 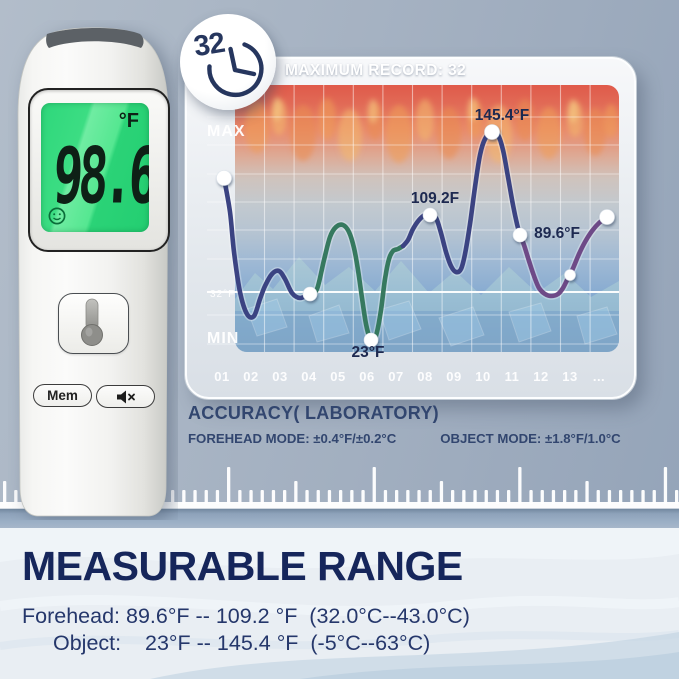 I want to click on max-record-badge: 32, so click(x=228, y=62).